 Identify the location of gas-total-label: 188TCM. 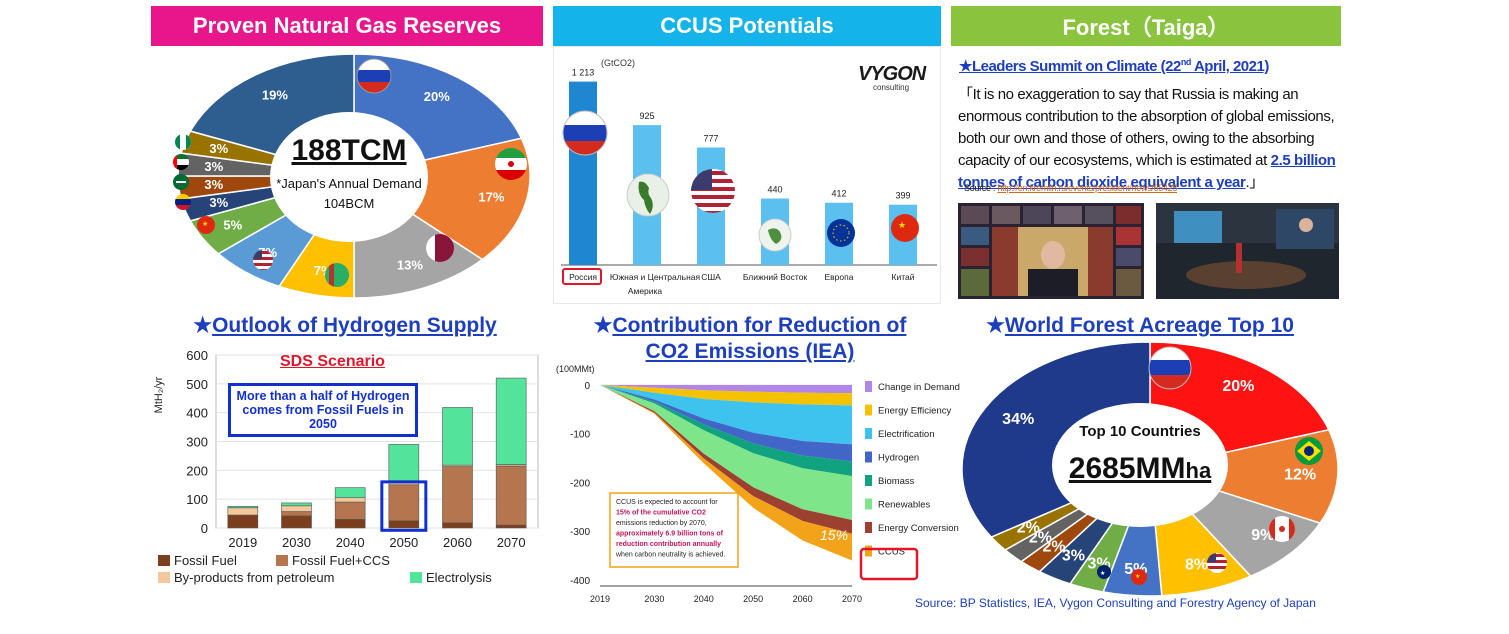
(349, 150).